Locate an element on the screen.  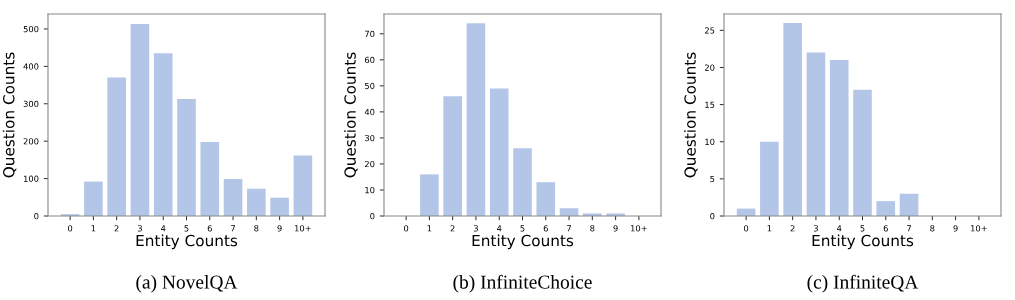
y-tick-label: 50 is located at coordinates (370, 86).